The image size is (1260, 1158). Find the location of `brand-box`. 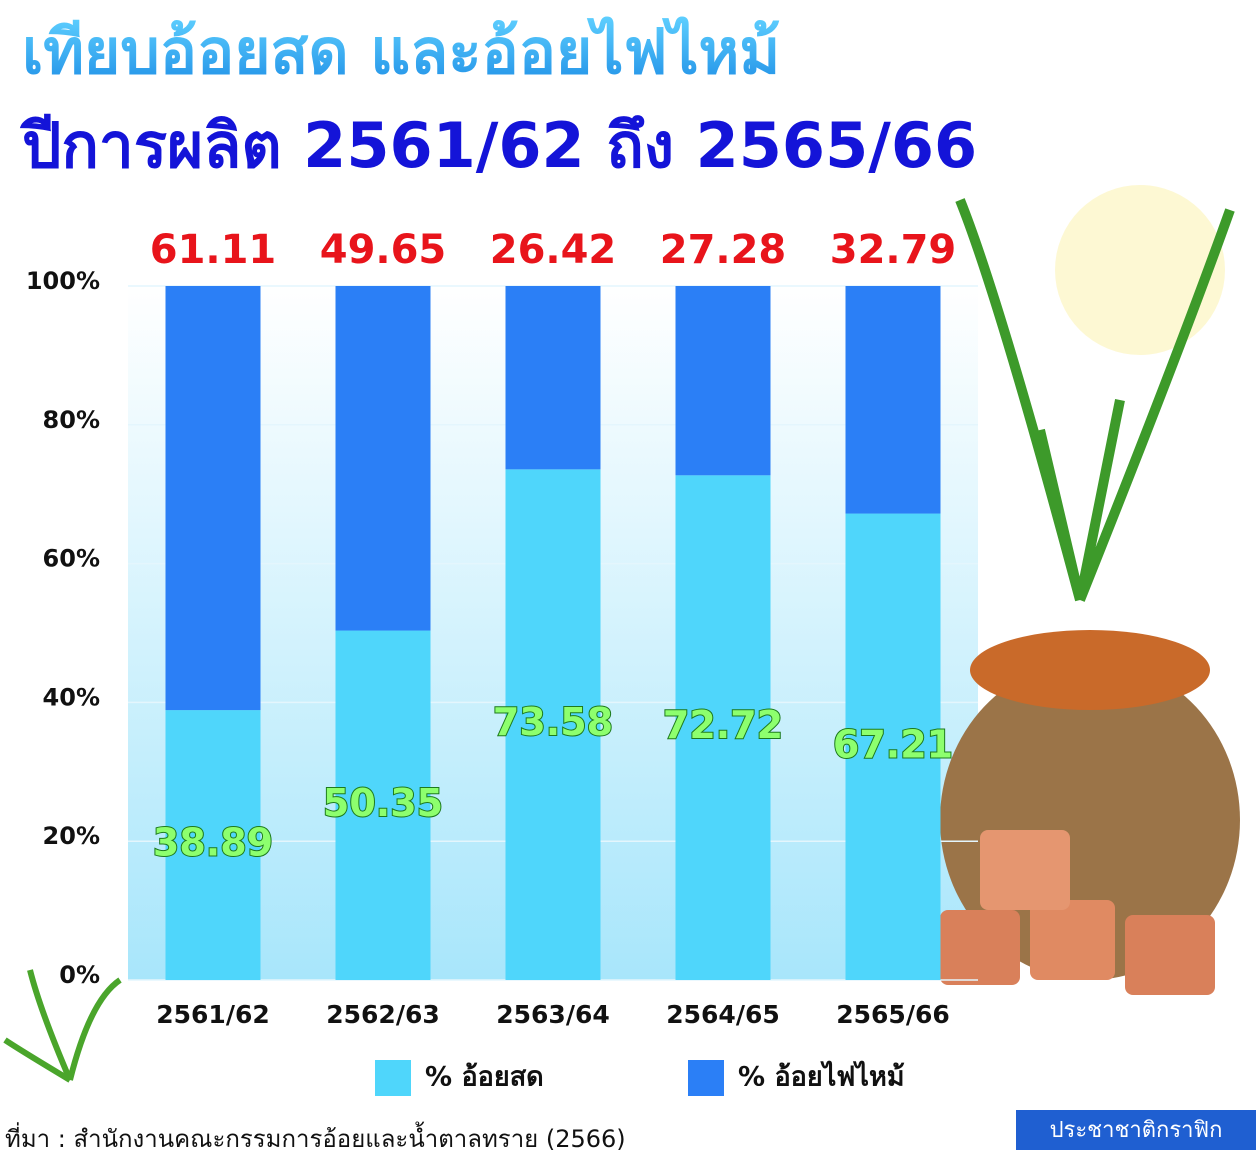

brand-box is located at coordinates (1136, 1130).